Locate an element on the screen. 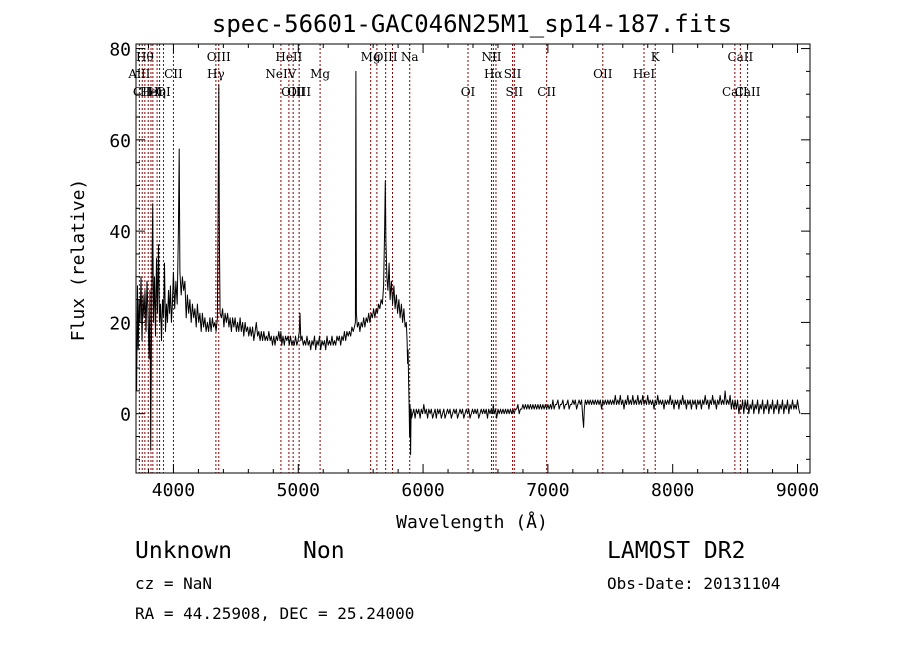  y-tick-label-4: 80 is located at coordinates (120, 50).